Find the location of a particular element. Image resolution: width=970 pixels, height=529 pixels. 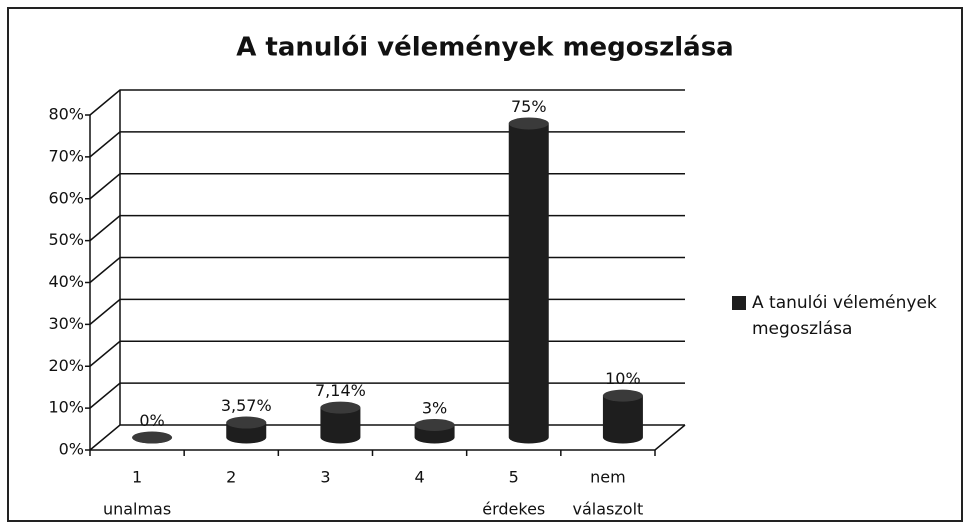

data-label: 10% is located at coordinates (623, 378).